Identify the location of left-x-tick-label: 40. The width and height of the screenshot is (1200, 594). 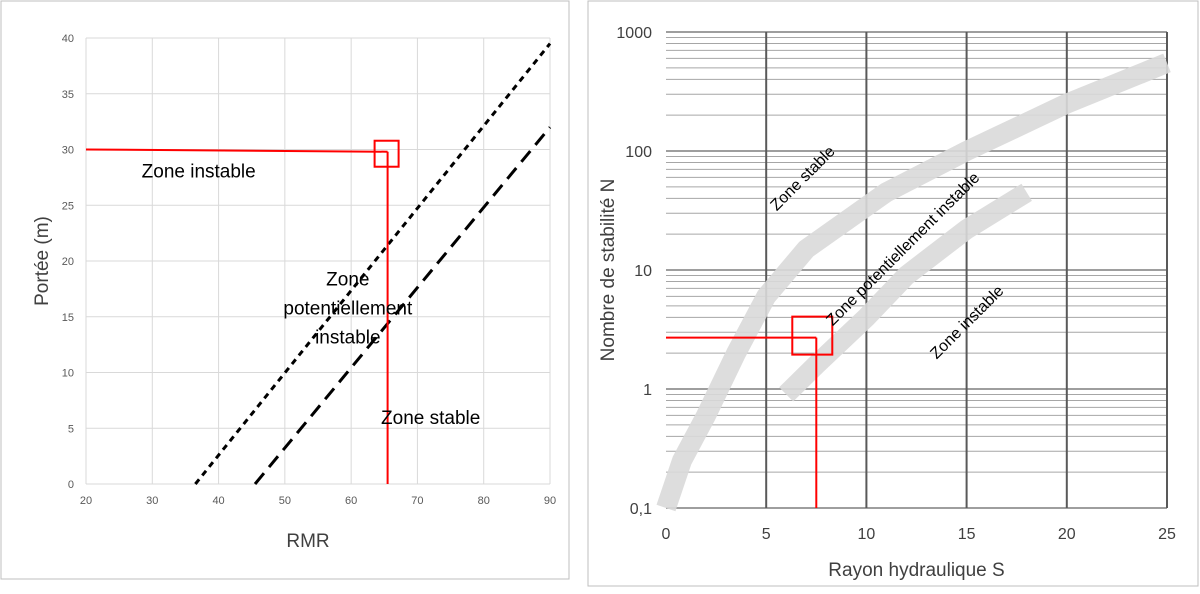
(218, 501).